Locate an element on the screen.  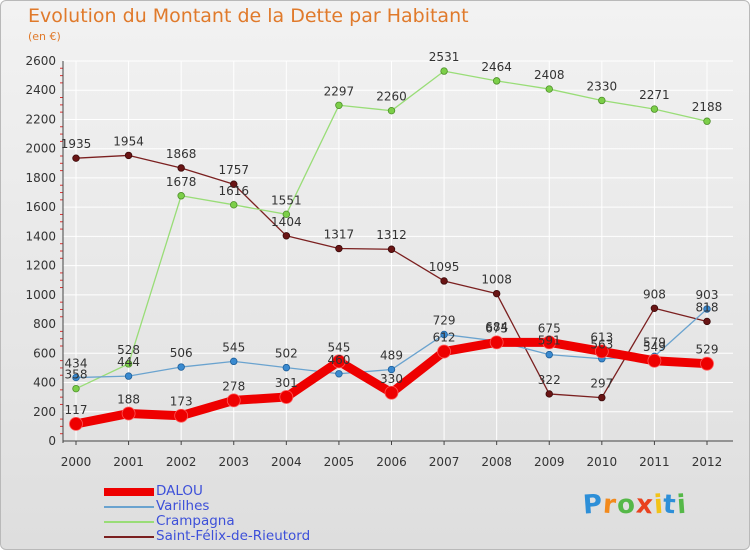
data-label: 563 is located at coordinates (601, 345).